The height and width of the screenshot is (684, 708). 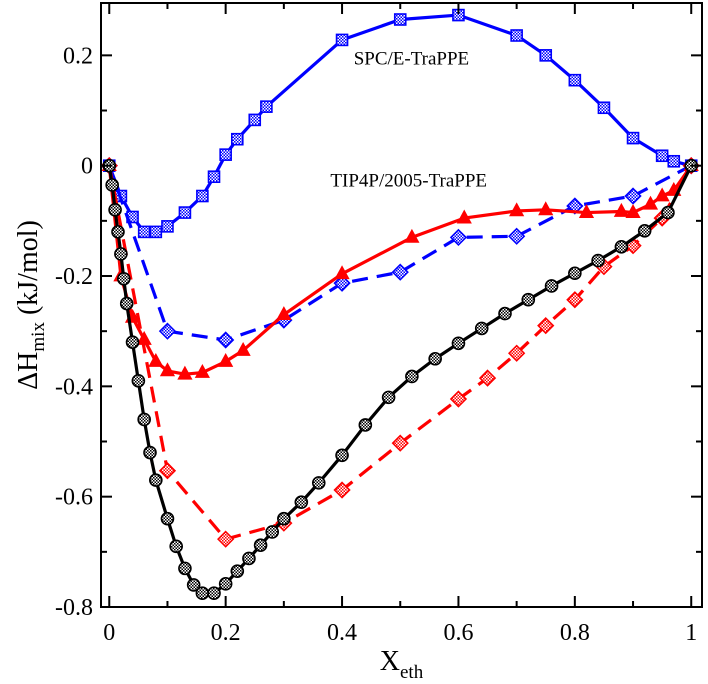 What do you see at coordinates (691, 633) in the screenshot?
I see `x-tick-label: 1` at bounding box center [691, 633].